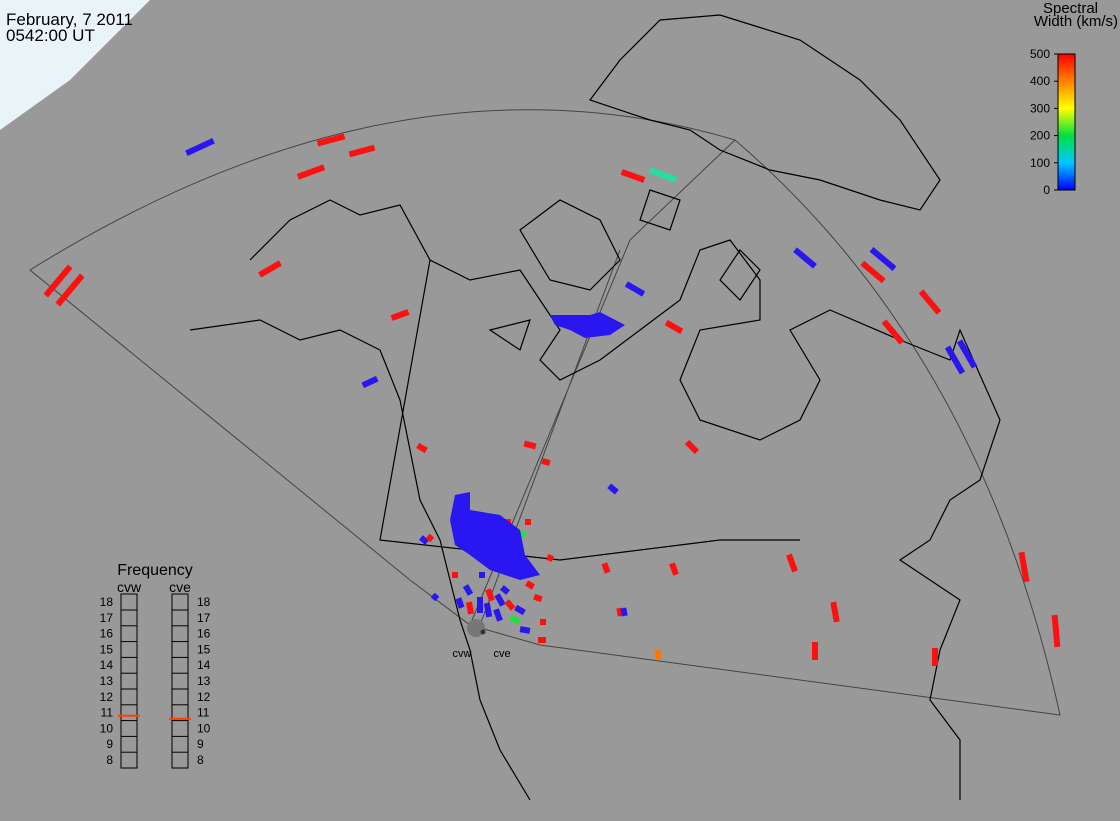 Image resolution: width=1120 pixels, height=821 pixels. I want to click on radar-name: cvw, so click(129, 587).